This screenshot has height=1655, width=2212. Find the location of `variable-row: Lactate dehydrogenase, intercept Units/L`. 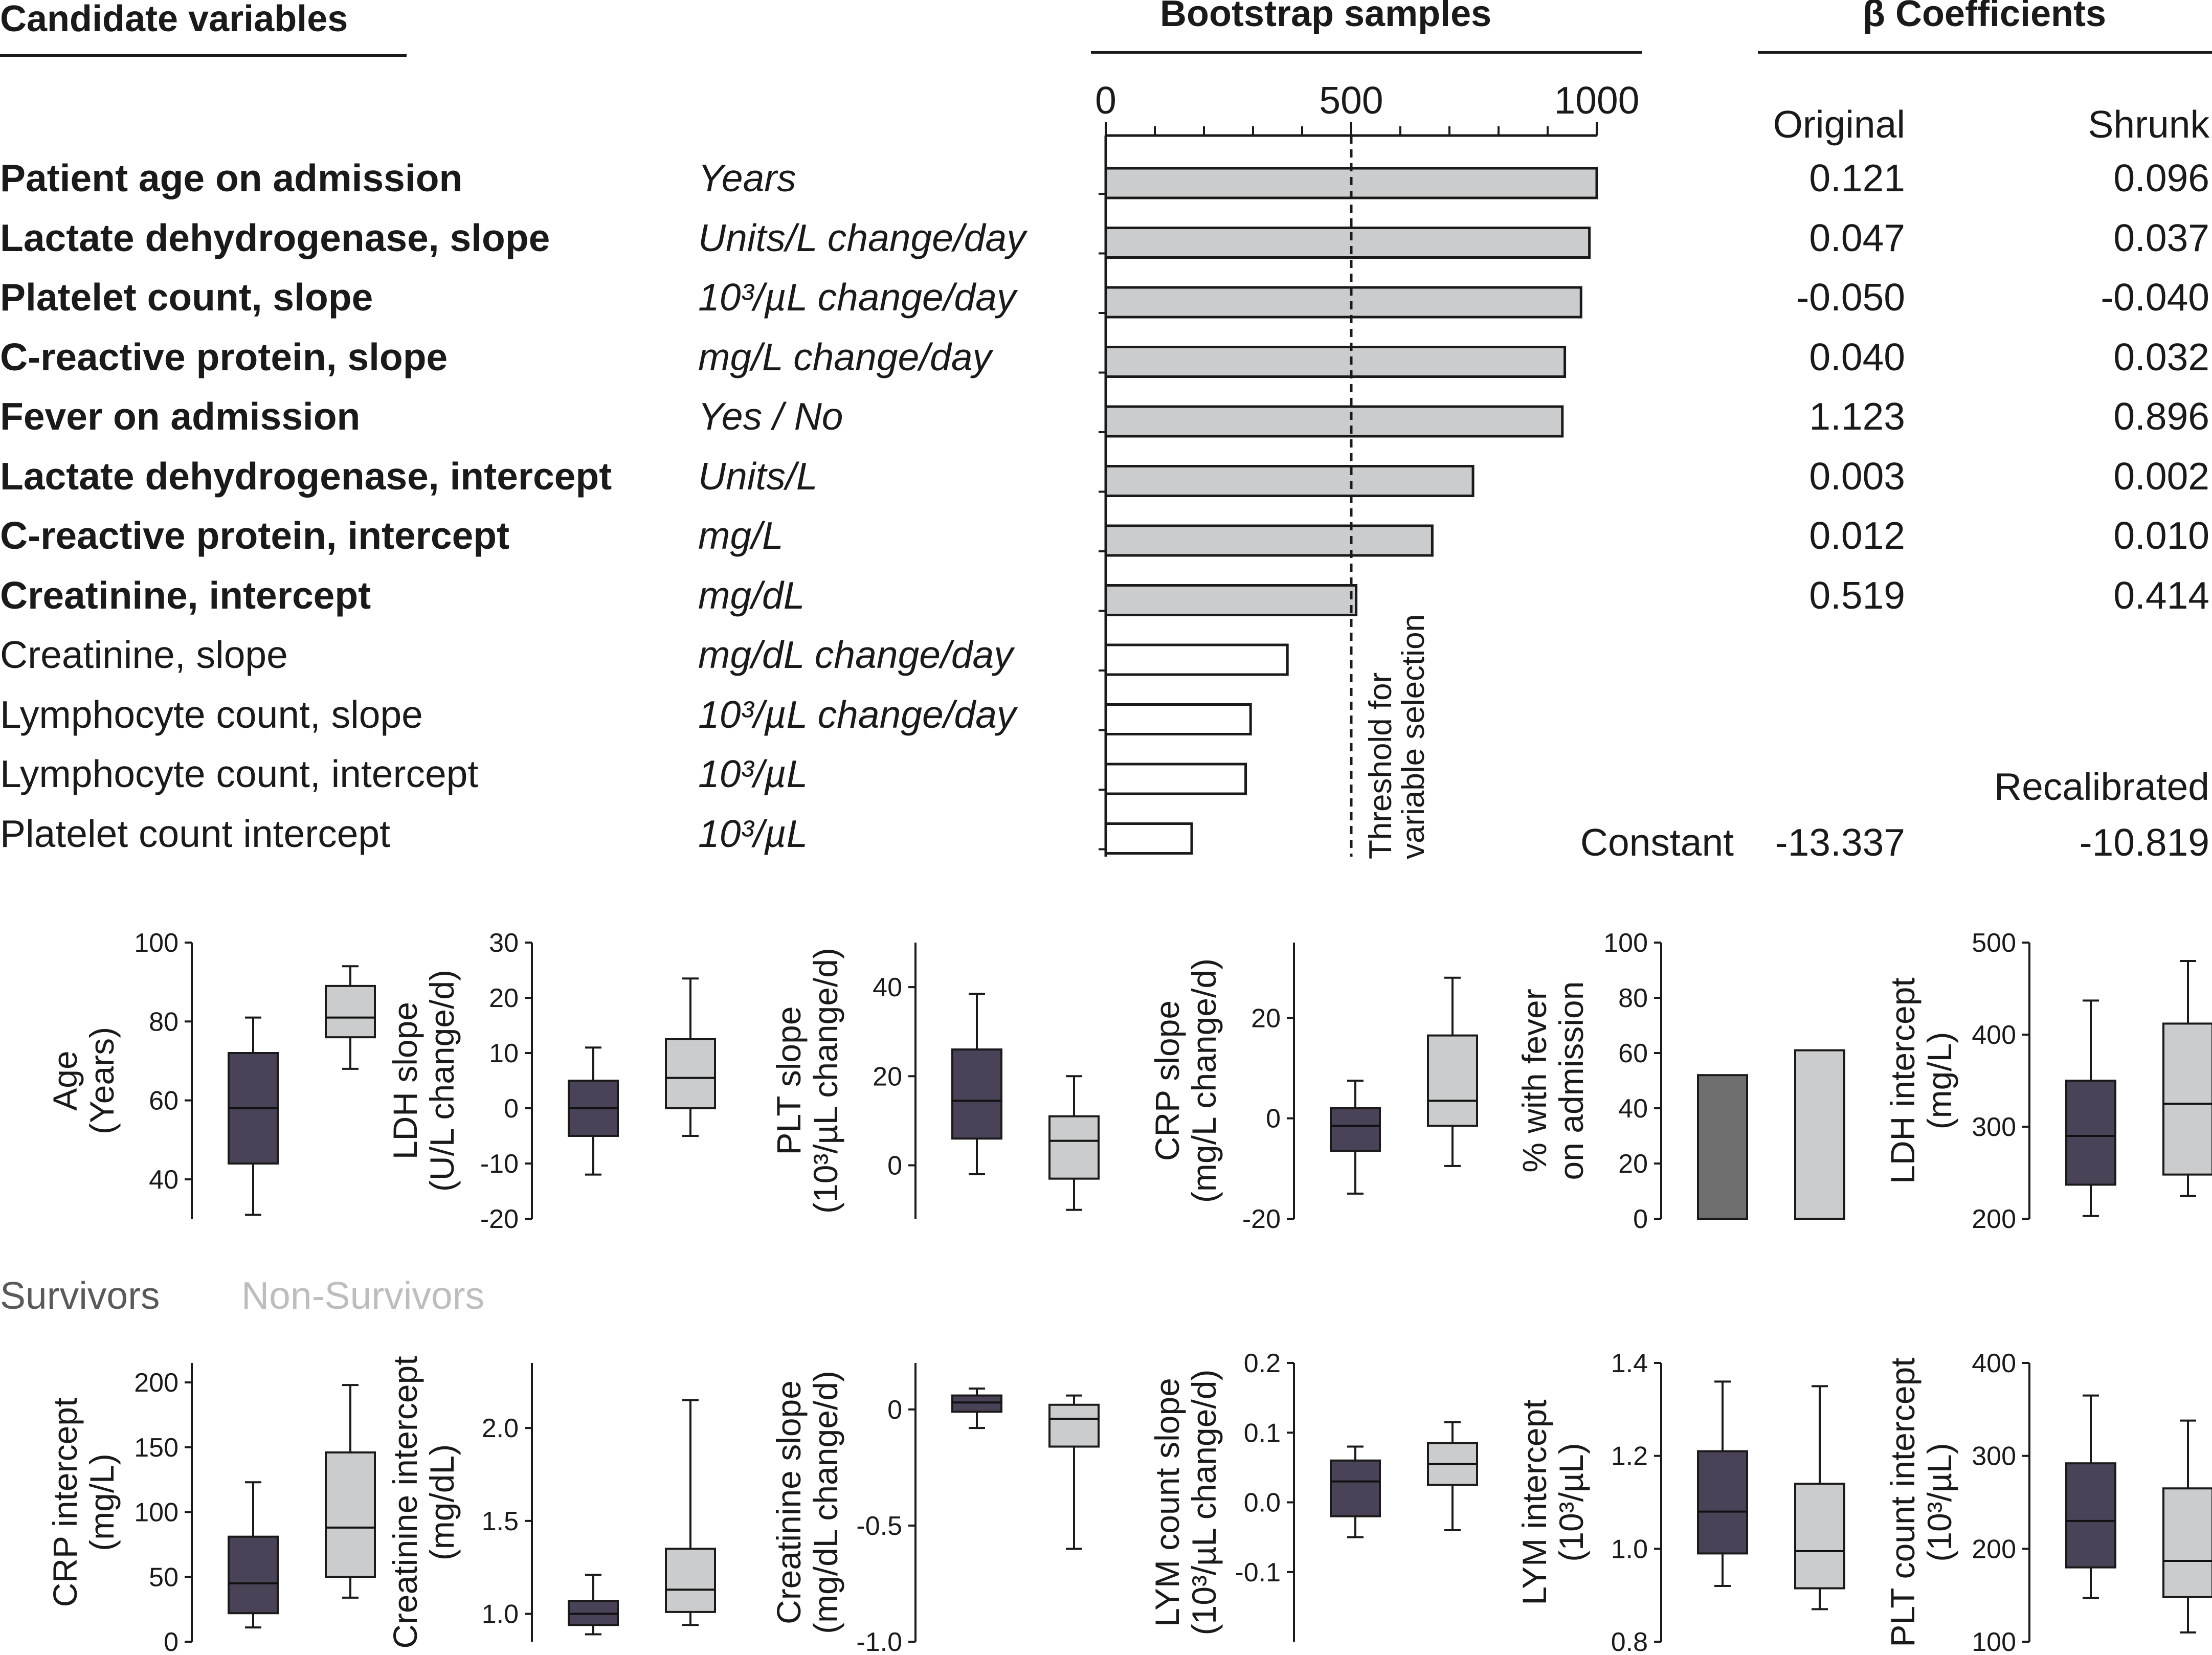

variable-row: Lactate dehydrogenase, intercept Units/L is located at coordinates (547, 483).